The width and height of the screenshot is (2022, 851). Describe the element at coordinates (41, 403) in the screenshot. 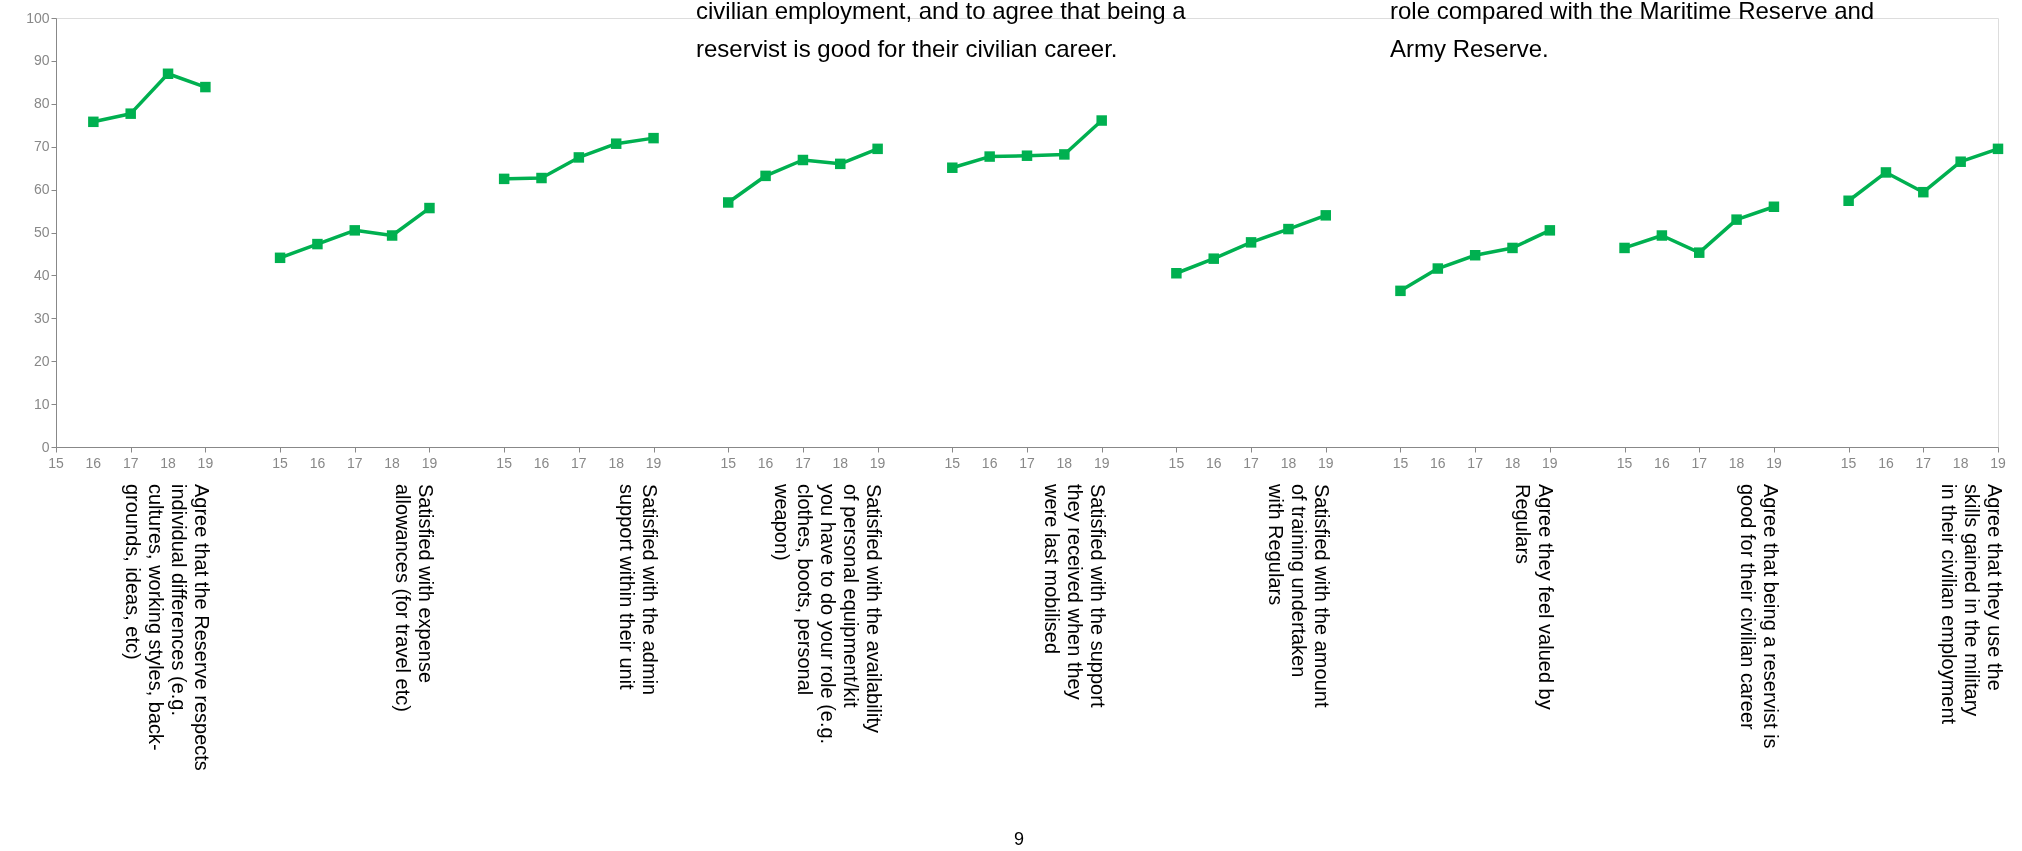

I see `y-tick-label: 10` at that location.